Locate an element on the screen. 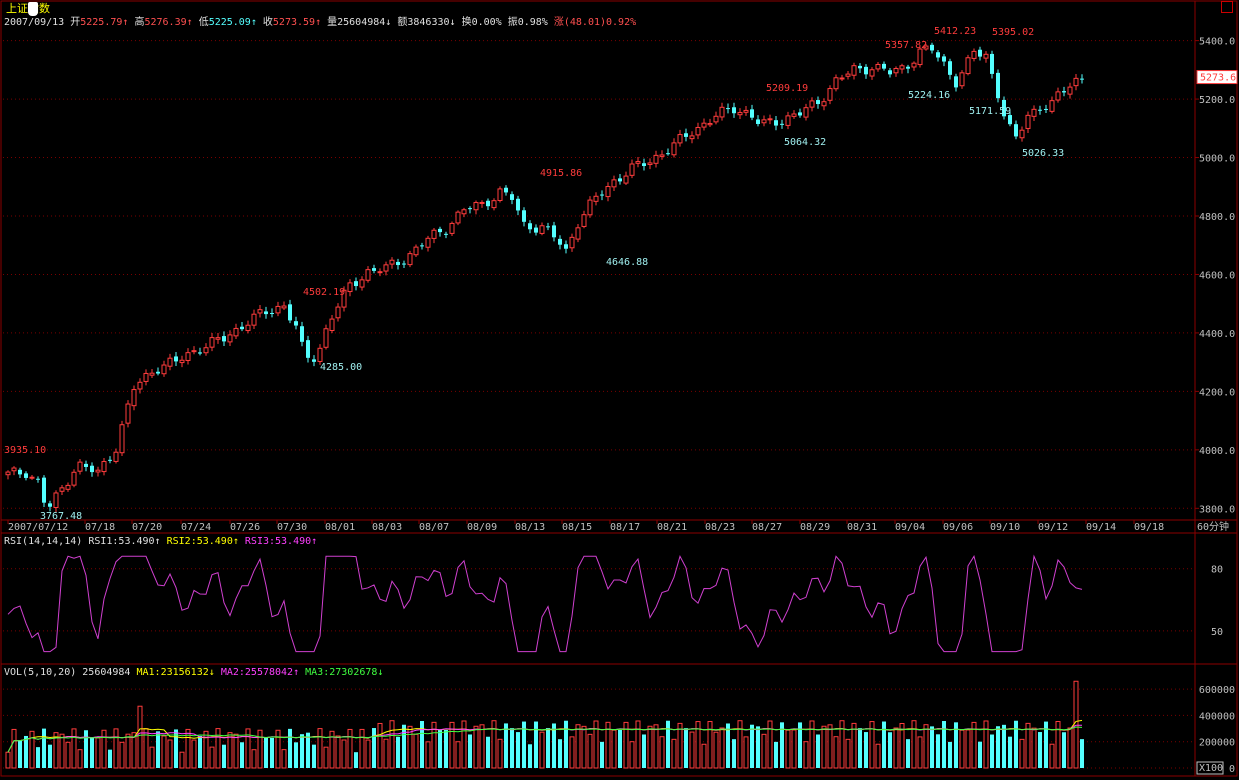  price-low-annotation: 4646.88 is located at coordinates (627, 262).